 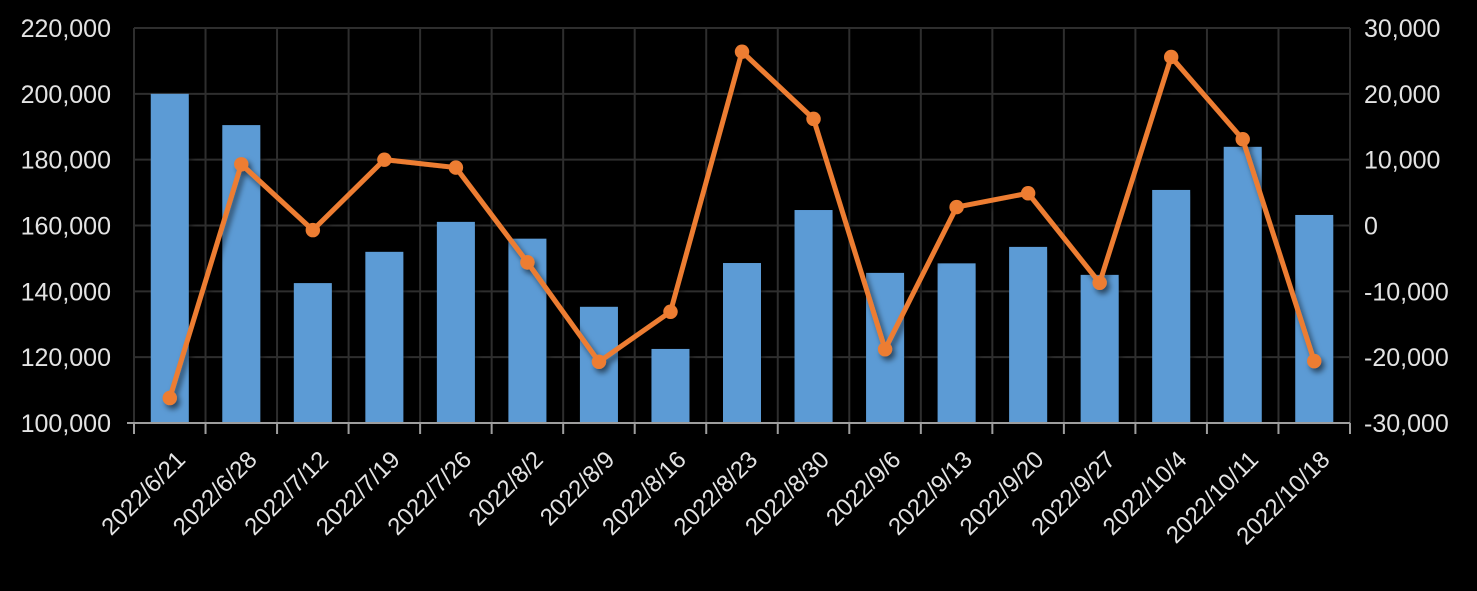 I want to click on right-axis-tick-label: 30,000, so click(x=1402, y=29).